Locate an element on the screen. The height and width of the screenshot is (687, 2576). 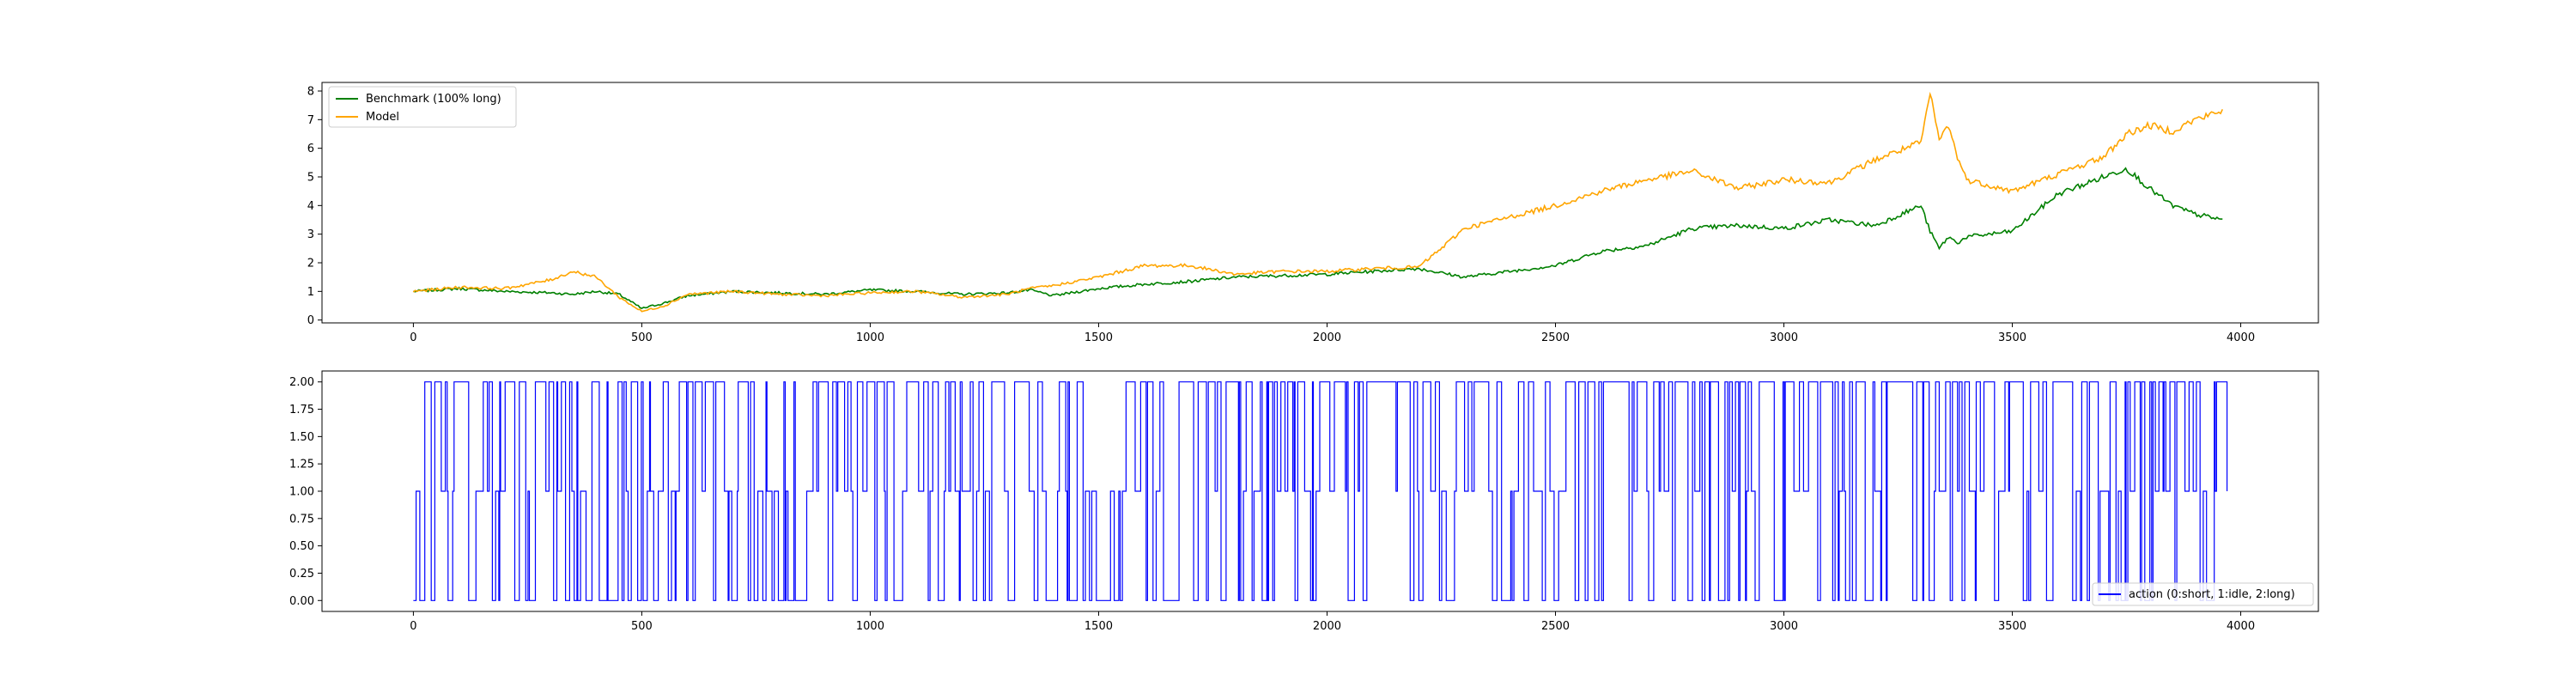
y-tick-label: 2.00 is located at coordinates (301, 382).